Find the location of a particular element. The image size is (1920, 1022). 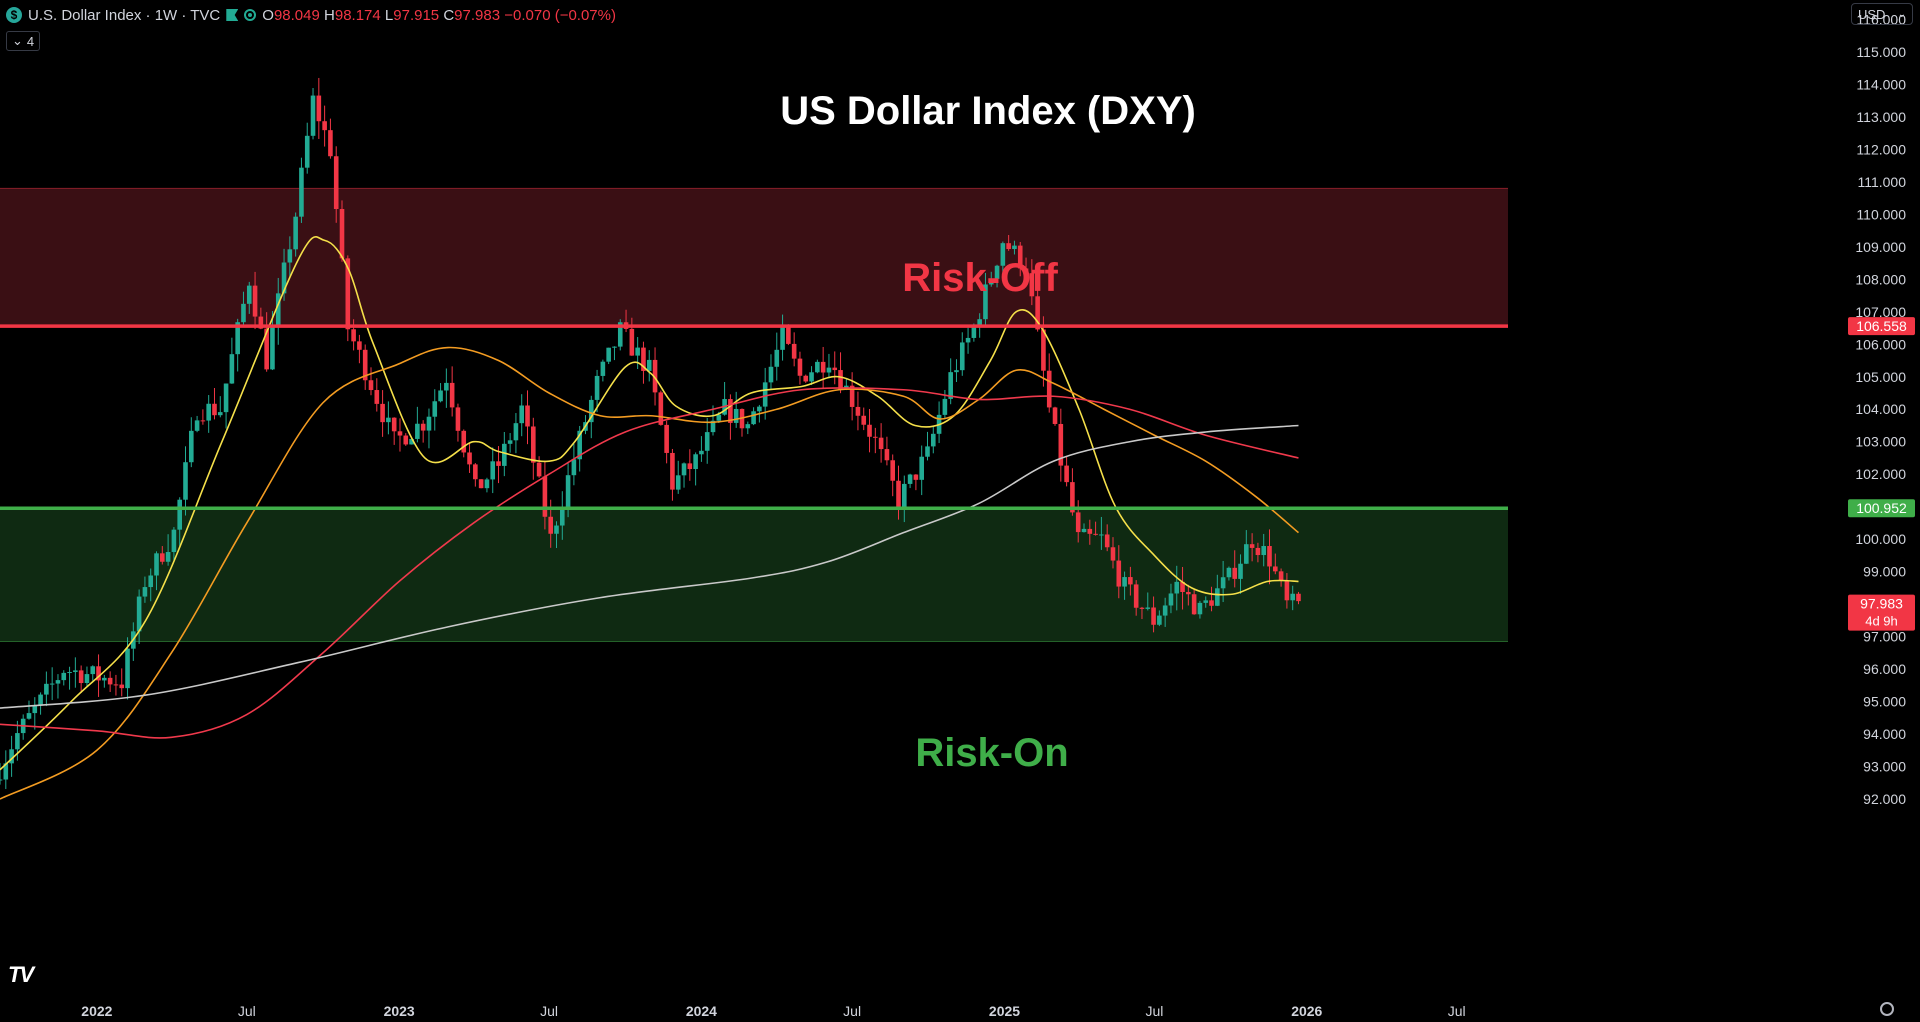

x-tick-label: Jul is located at coordinates (852, 1011).